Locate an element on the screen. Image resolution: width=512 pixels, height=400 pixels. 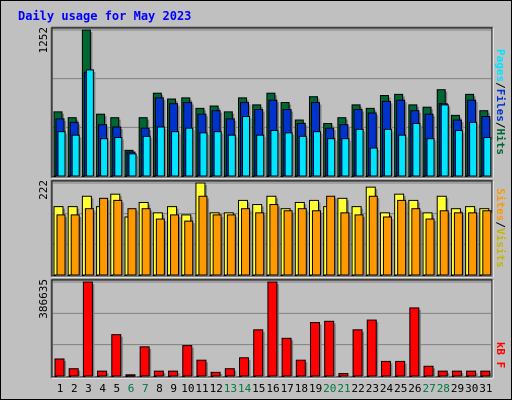
legend-pages: Pages is located at coordinates (500, 65).